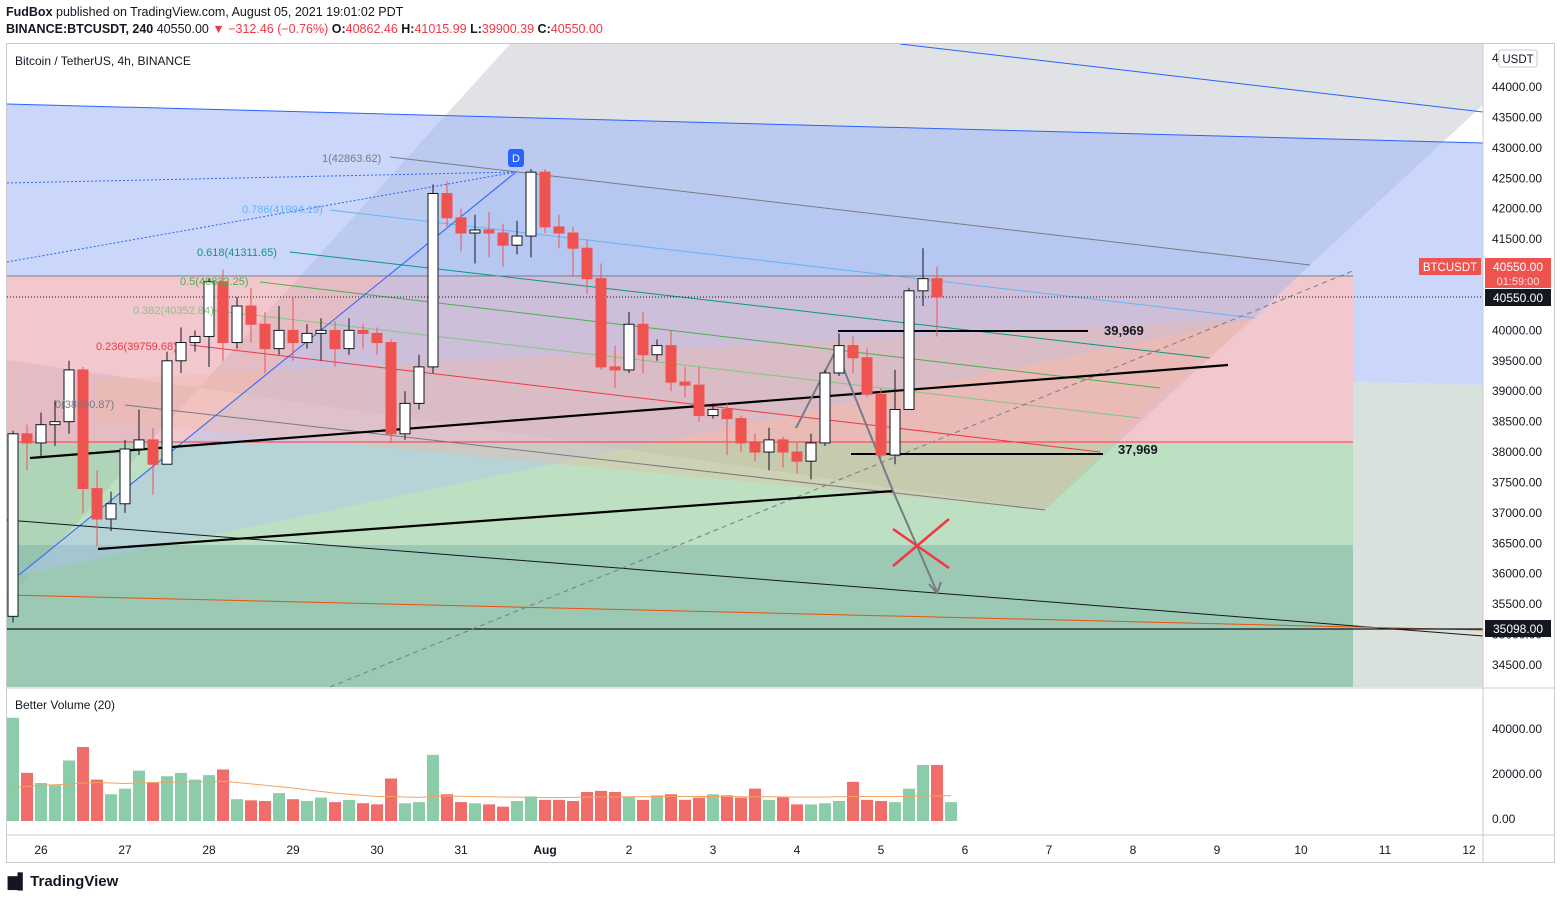 This screenshot has height=900, width=1561. What do you see at coordinates (516, 158) in the screenshot?
I see `event-marker` at bounding box center [516, 158].